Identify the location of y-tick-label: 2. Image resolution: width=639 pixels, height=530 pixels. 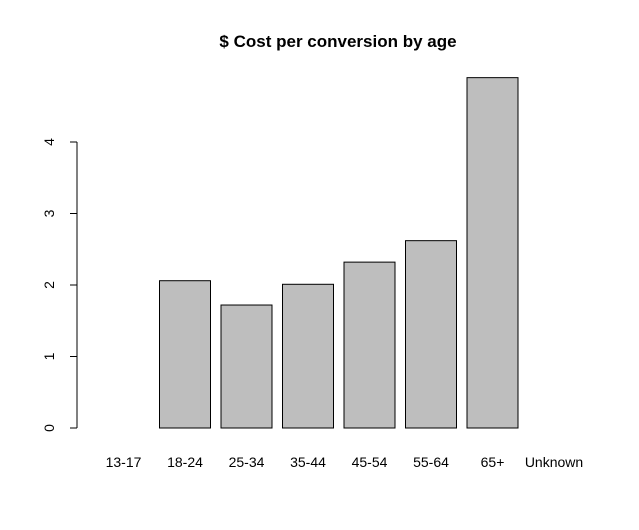
(49, 285).